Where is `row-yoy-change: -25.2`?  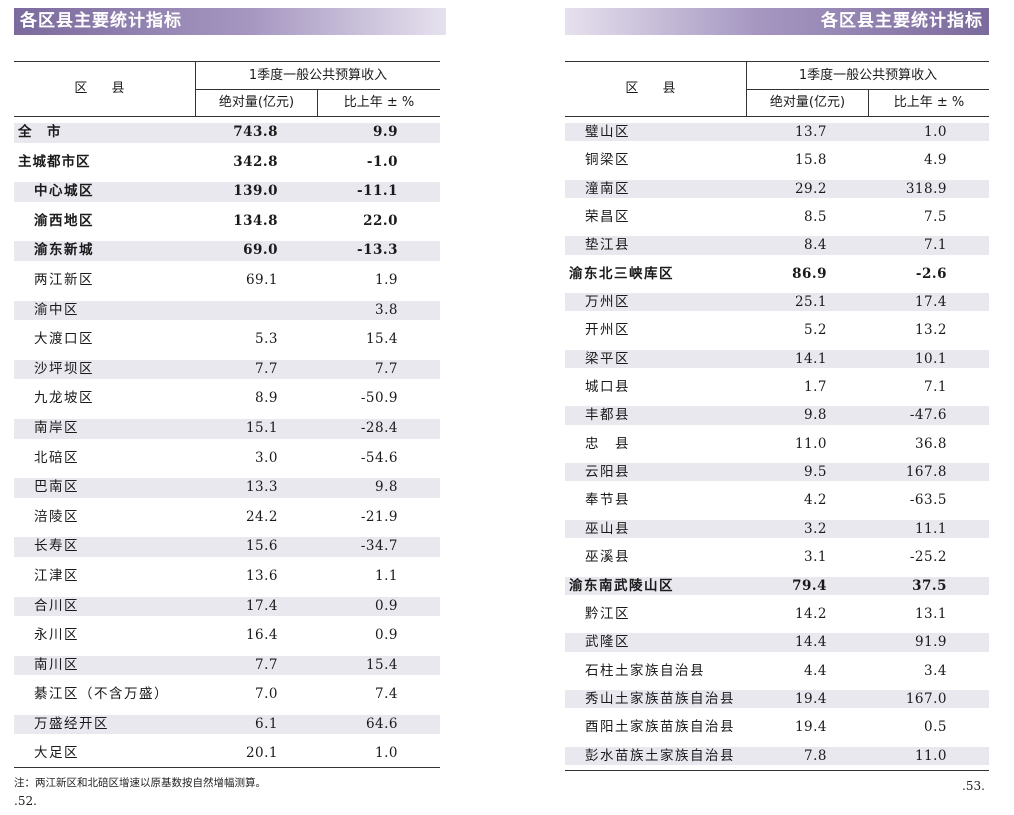
row-yoy-change: -25.2 is located at coordinates (928, 557).